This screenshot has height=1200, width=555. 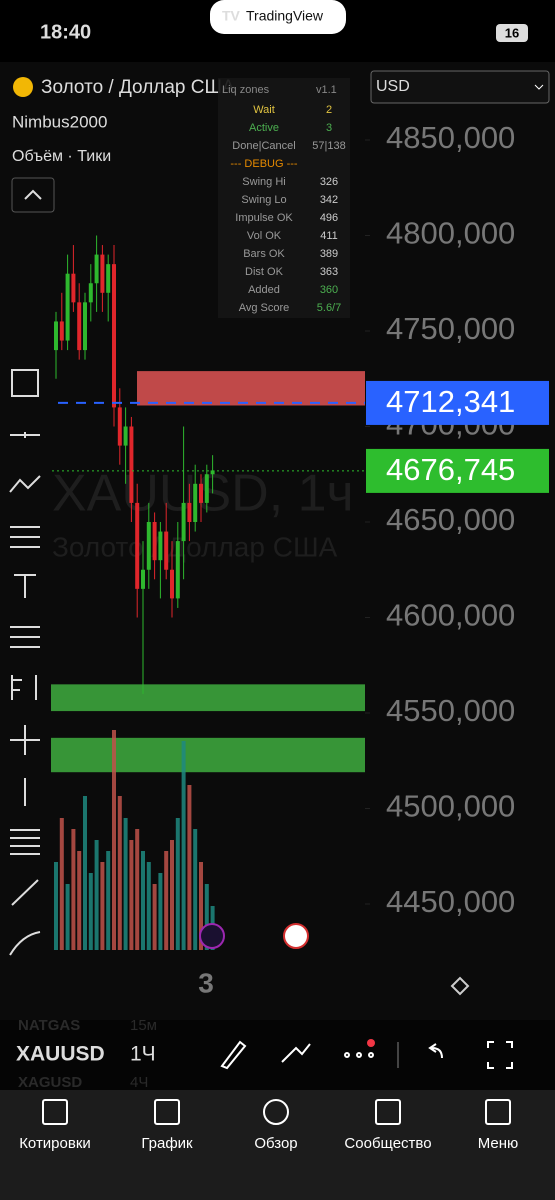 What do you see at coordinates (329, 218) in the screenshot?
I see `debug-value: 496` at bounding box center [329, 218].